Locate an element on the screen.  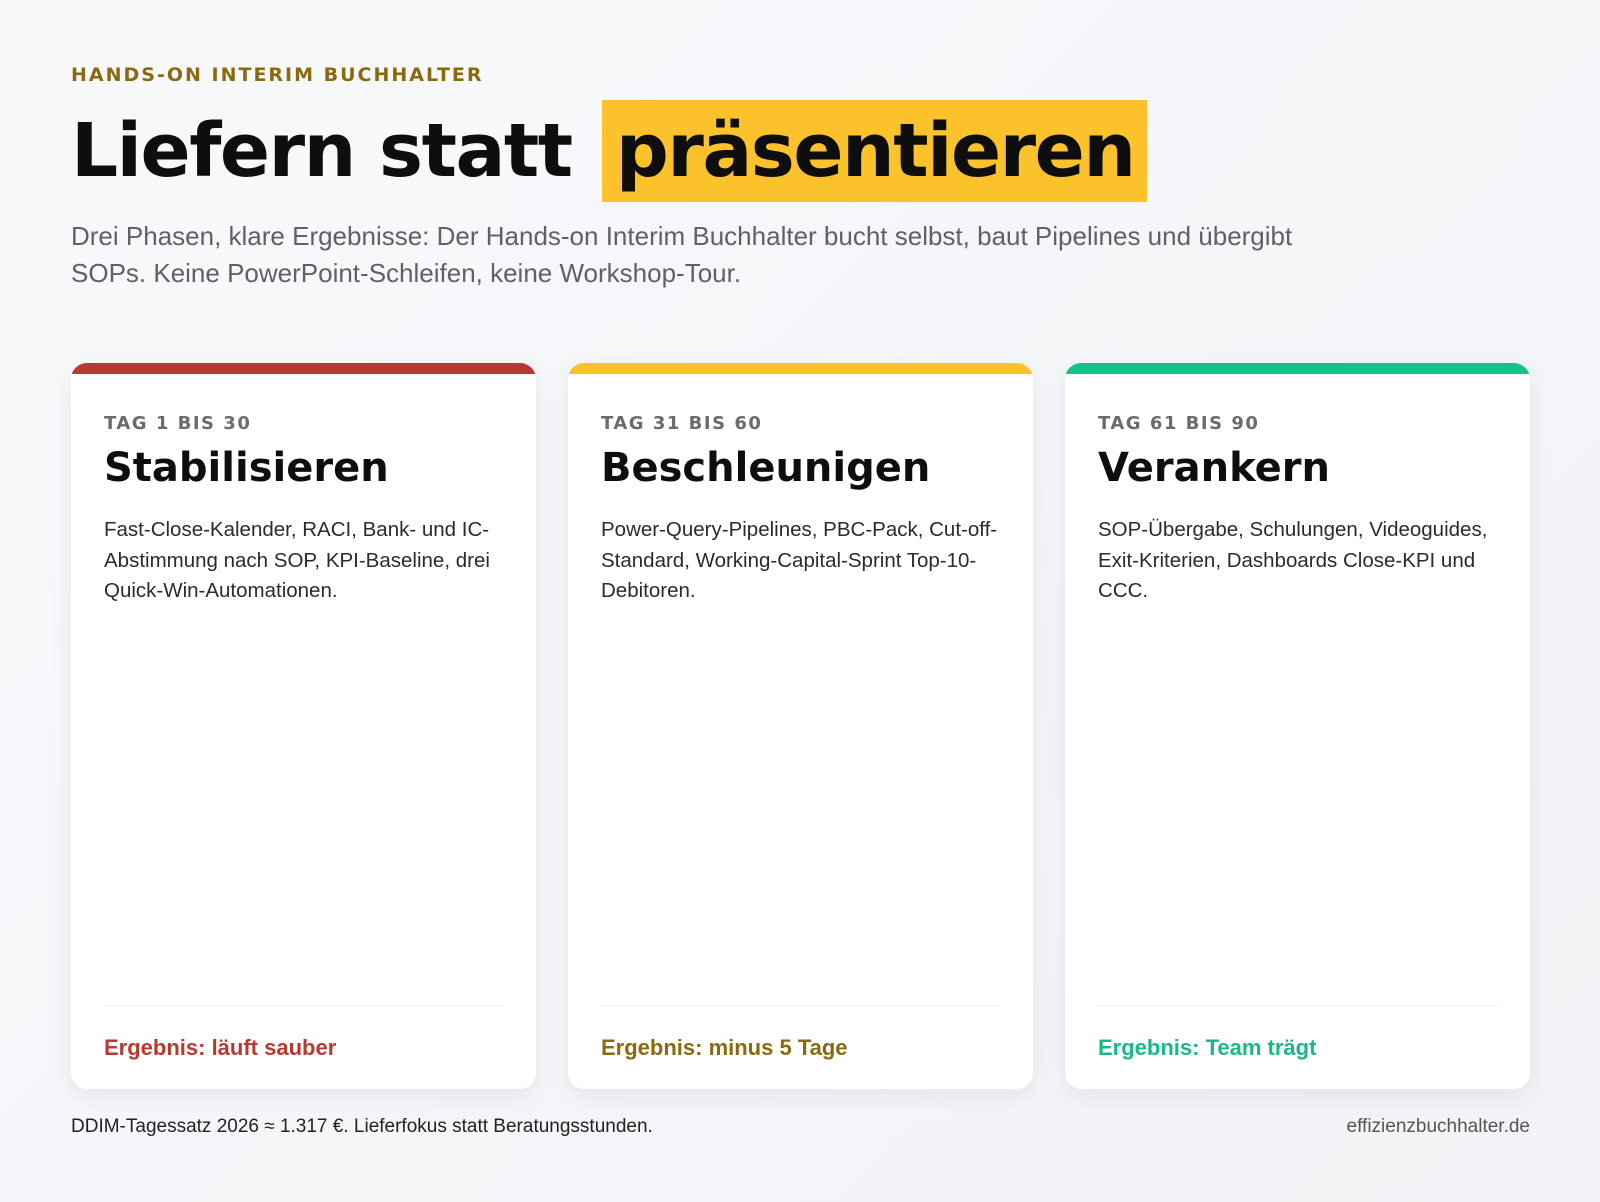
phase-name: Verankern is located at coordinates (1214, 468).